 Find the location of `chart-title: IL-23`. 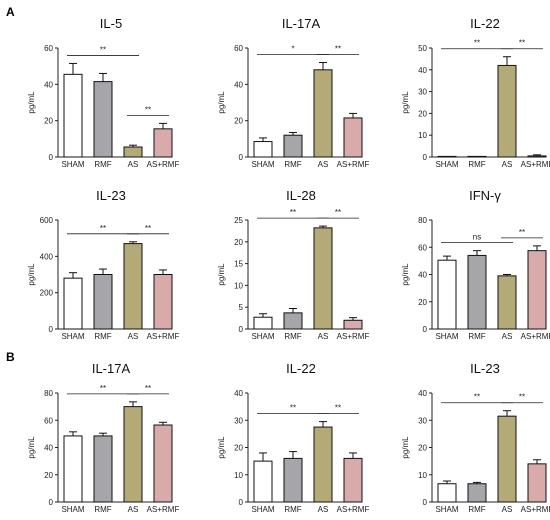

chart-title: IL-23 is located at coordinates (111, 195).